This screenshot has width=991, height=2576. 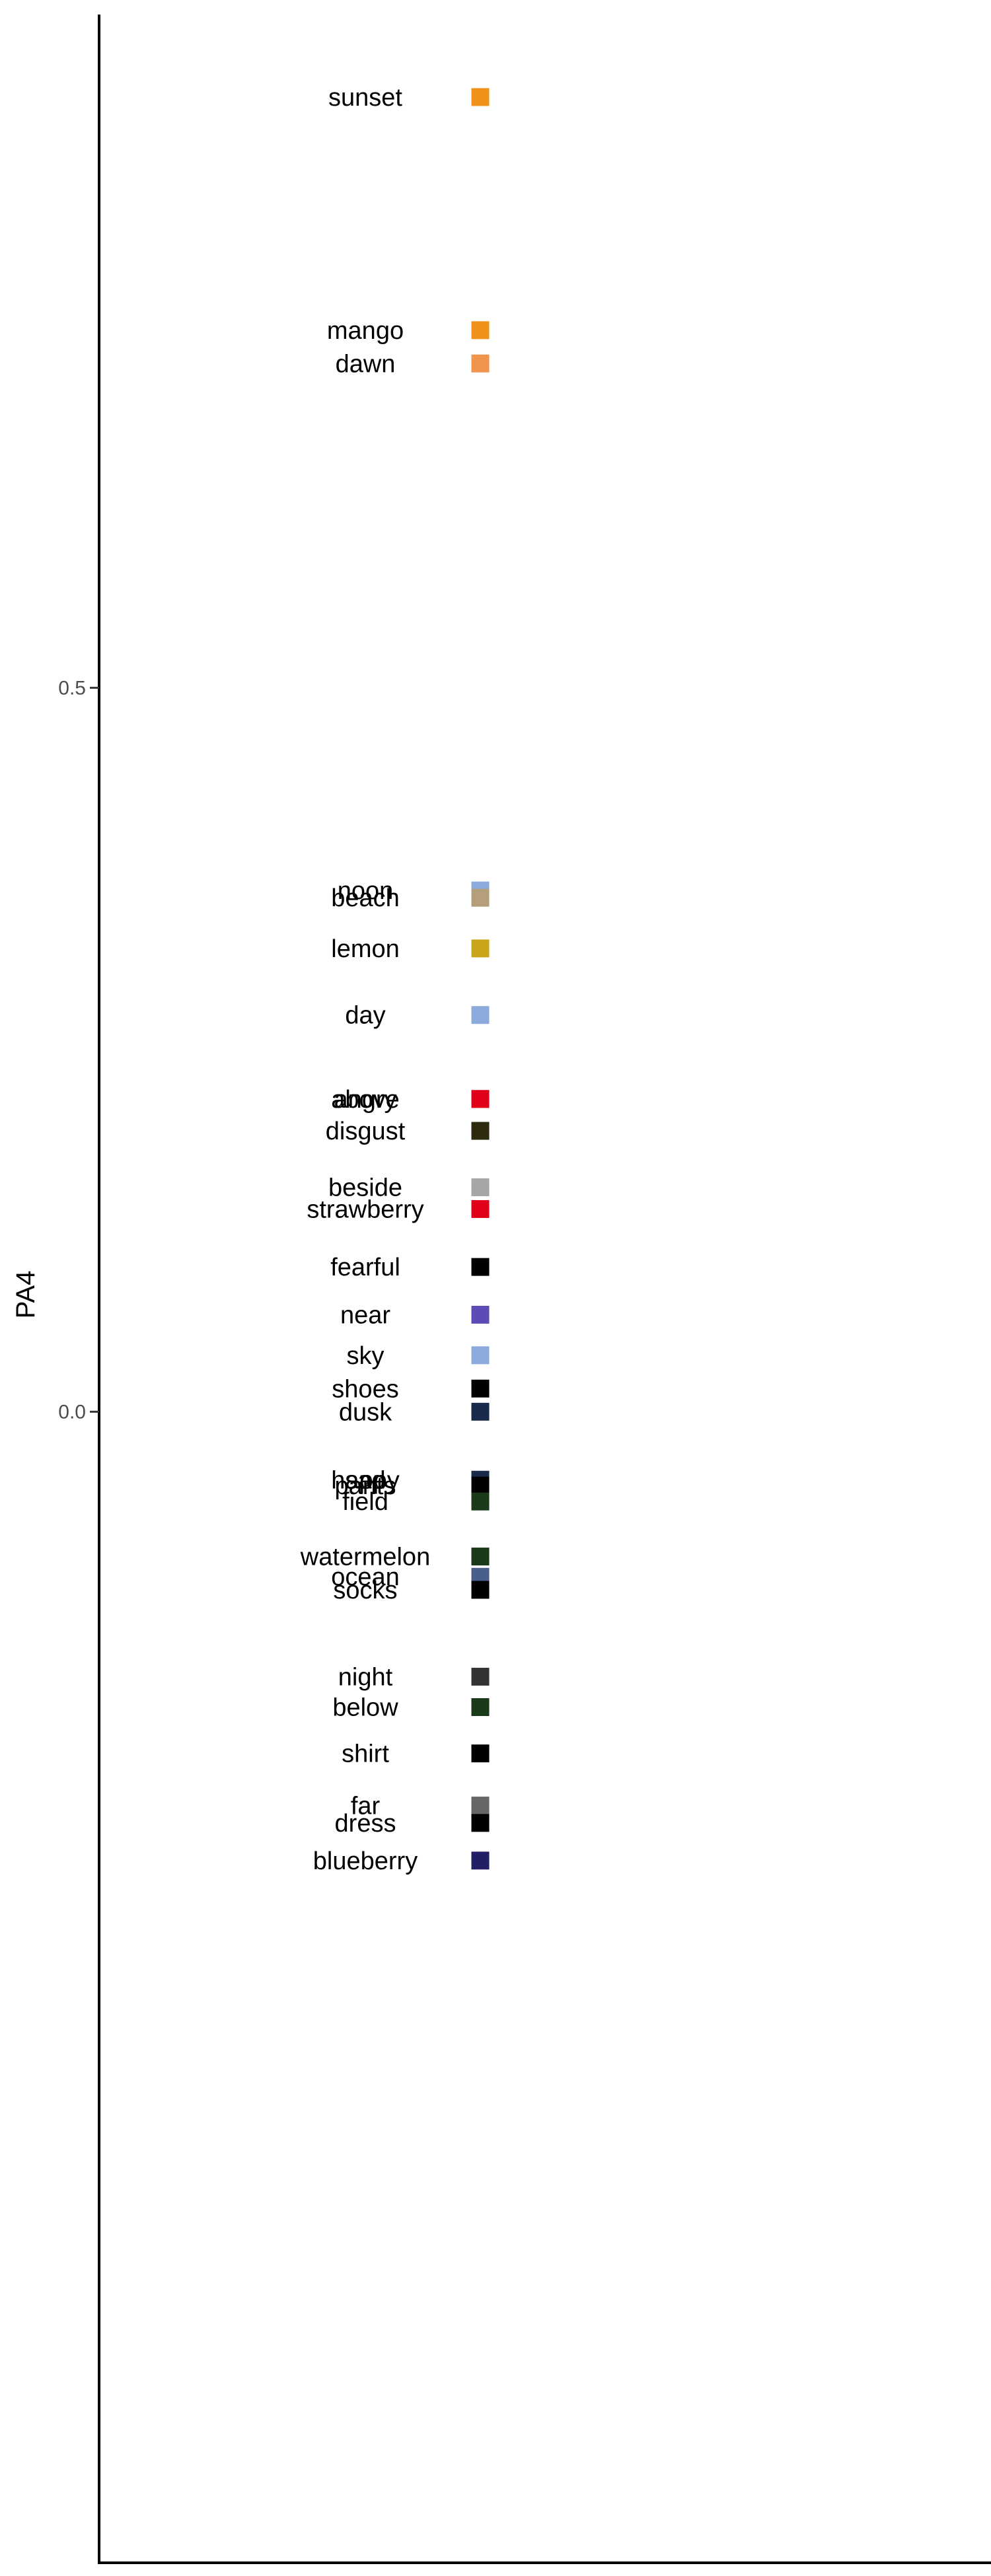 What do you see at coordinates (72, 1412) in the screenshot?
I see `y-tick-label: 0.0` at bounding box center [72, 1412].